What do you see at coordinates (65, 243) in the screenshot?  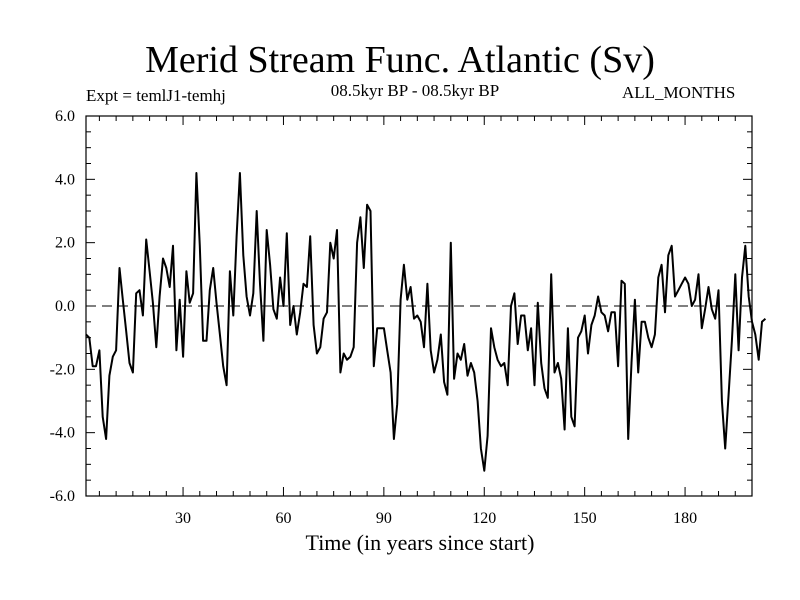 I see `y-tick-label: 2.0` at bounding box center [65, 243].